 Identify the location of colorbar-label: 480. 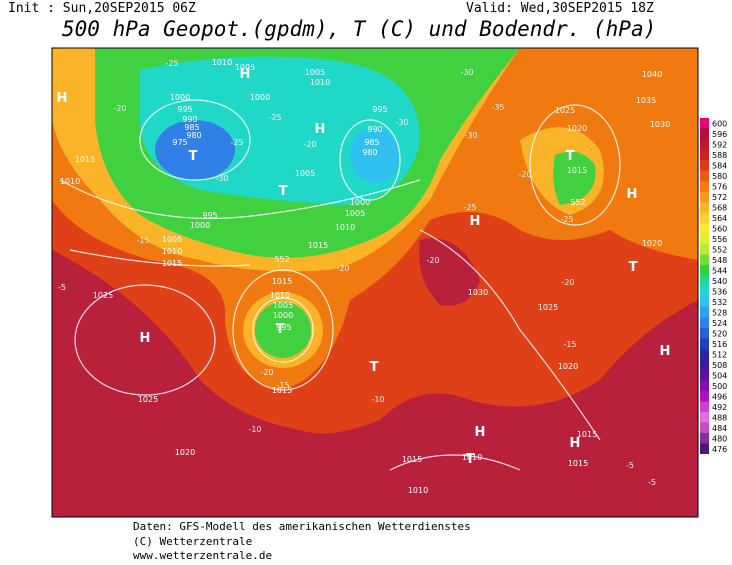
(719, 438).